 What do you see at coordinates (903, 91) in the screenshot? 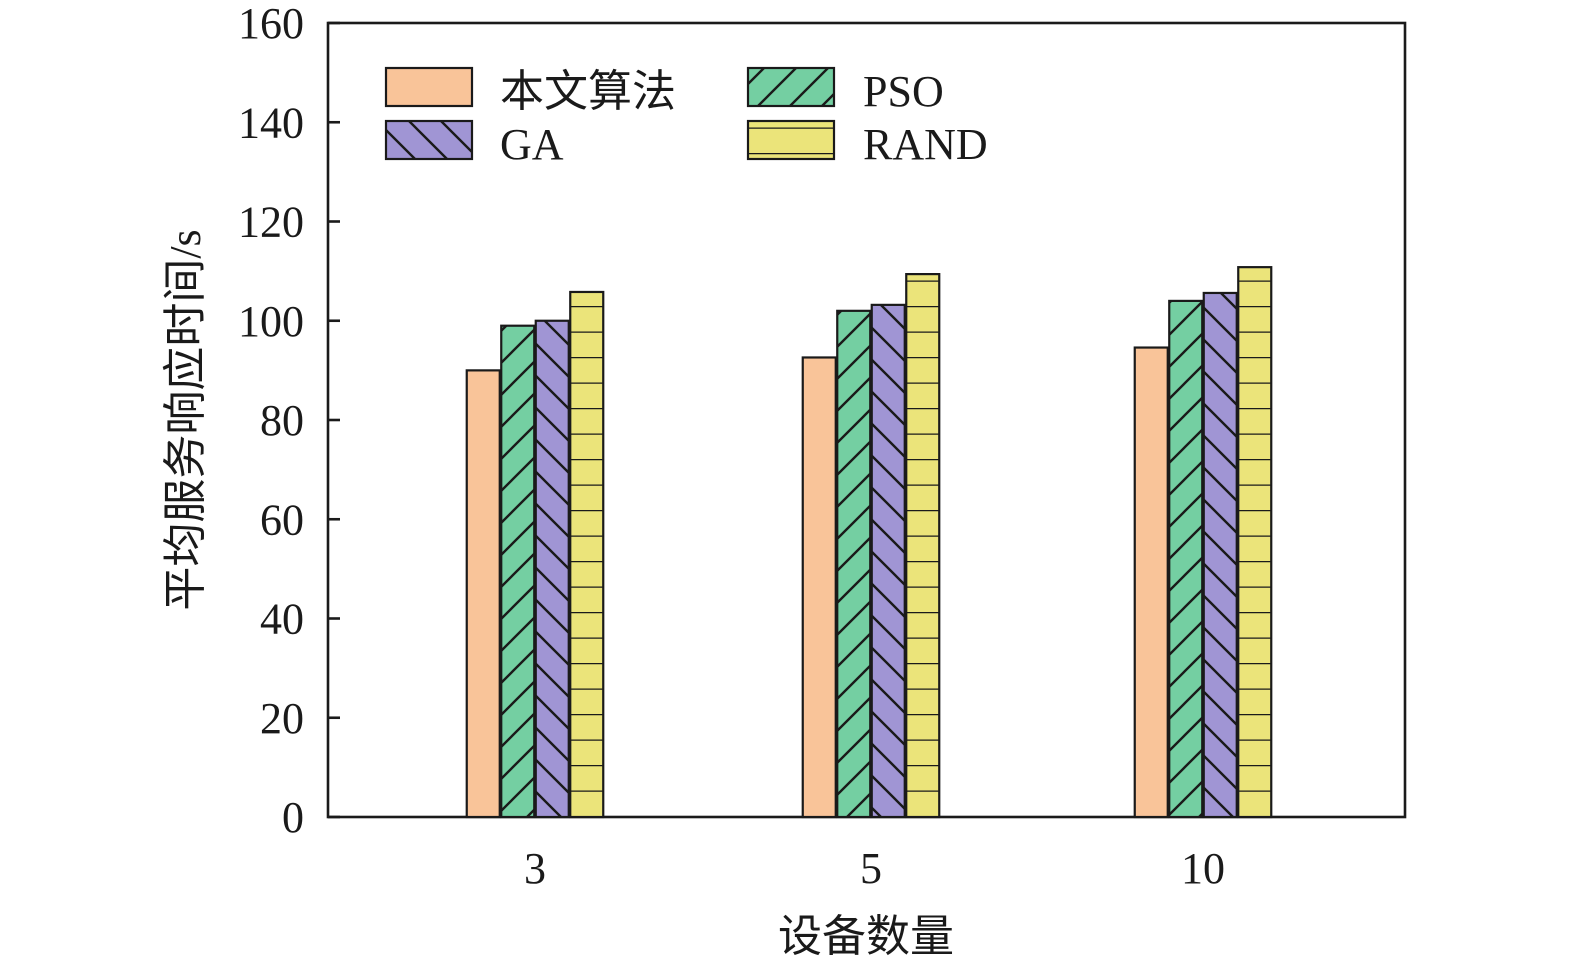
I see `legend-label-PSO: PSO` at bounding box center [903, 91].